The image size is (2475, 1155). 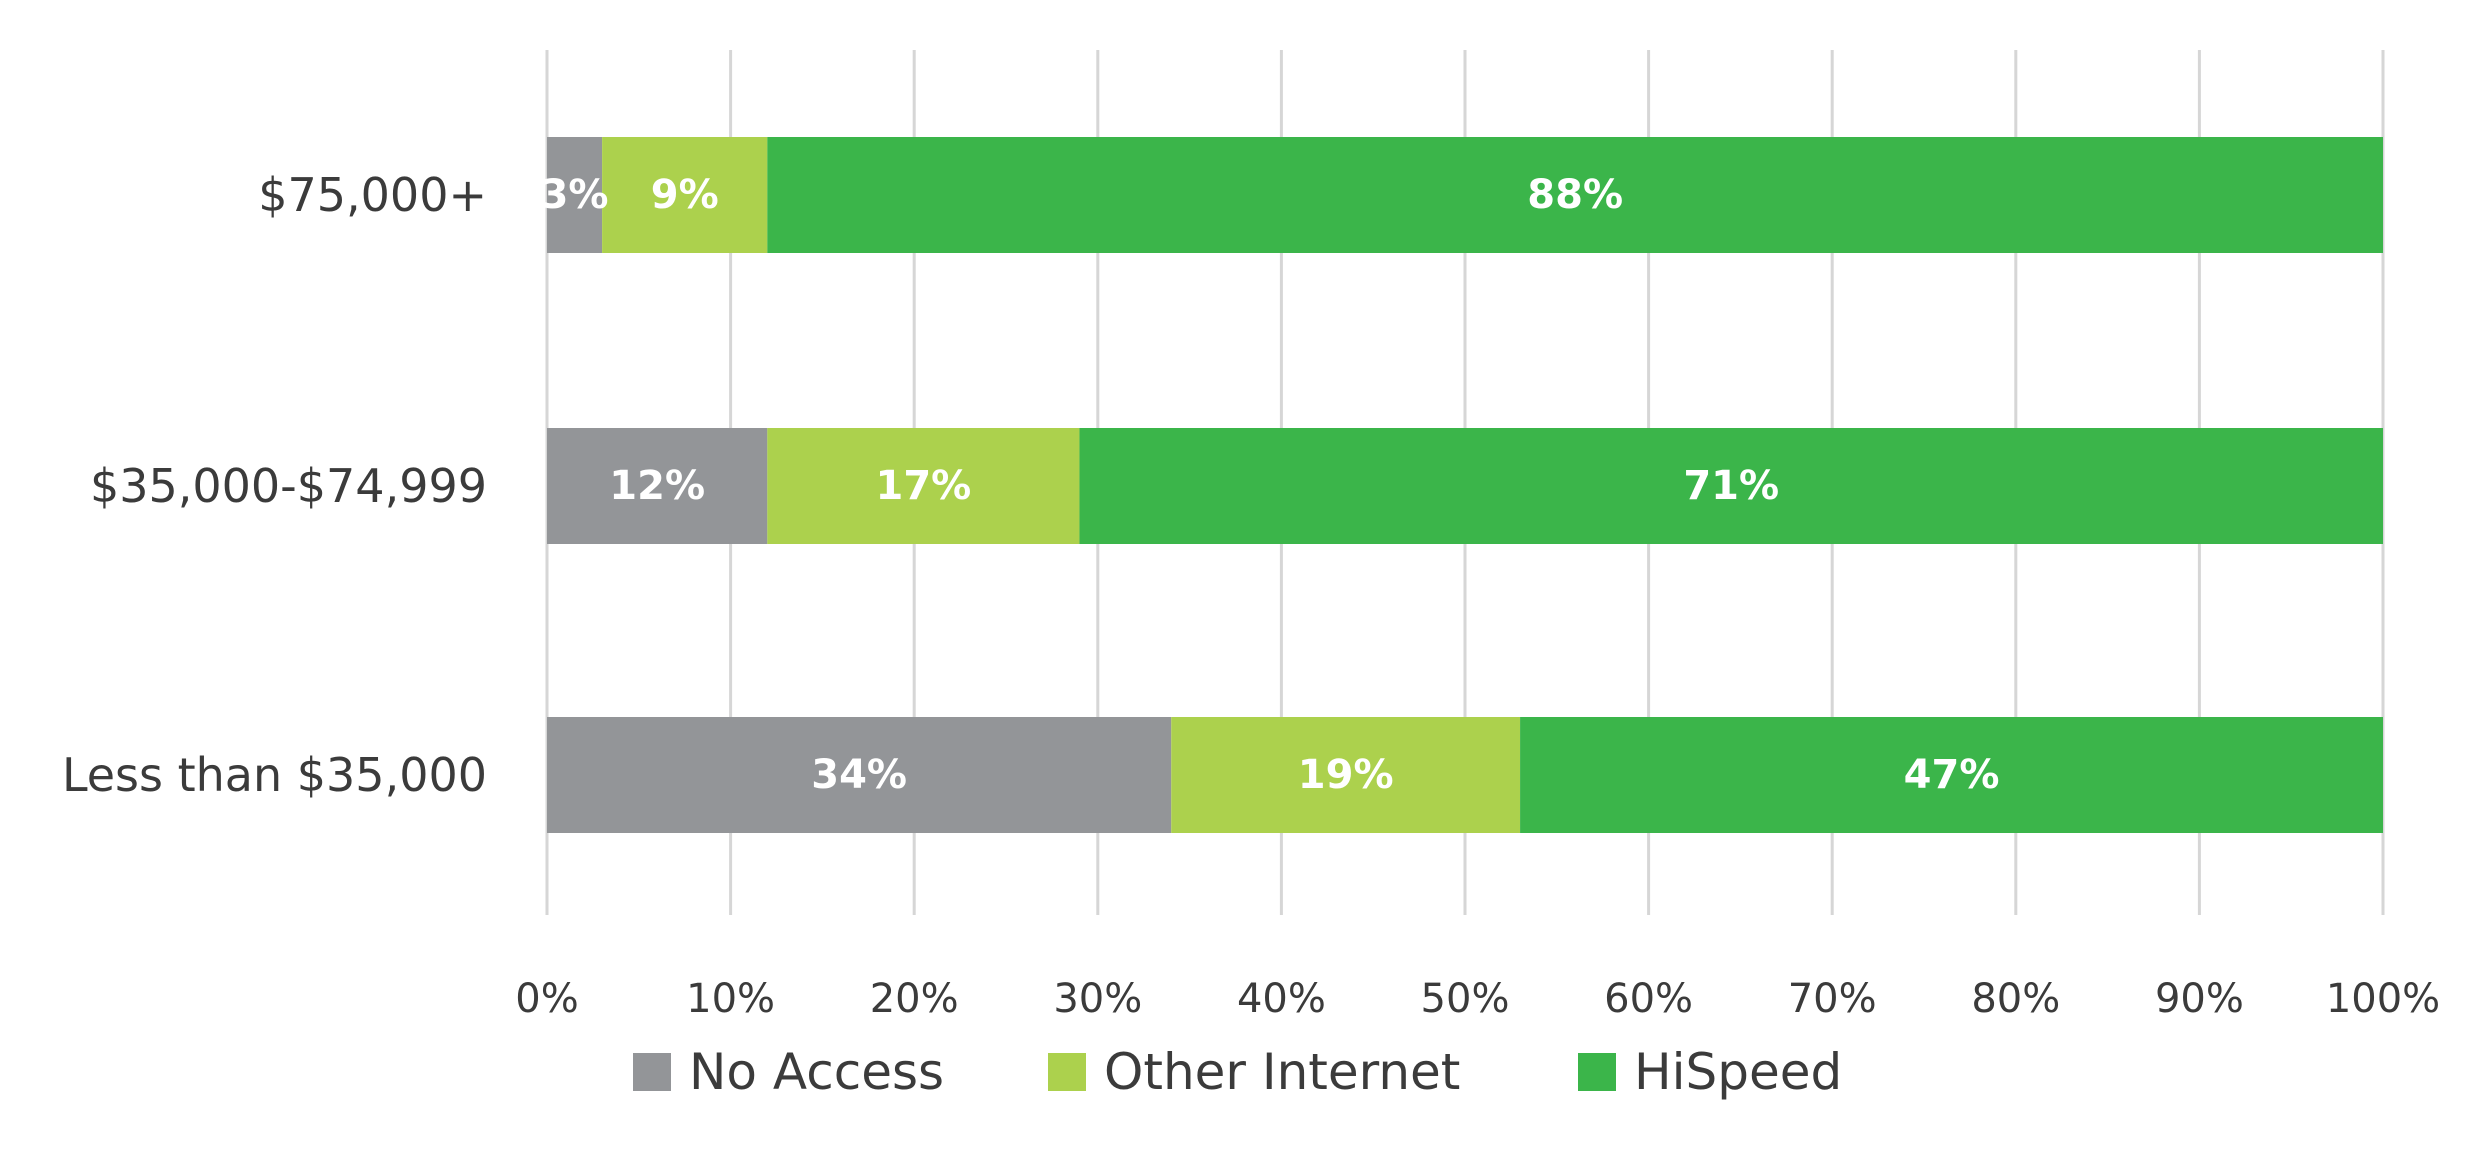 What do you see at coordinates (546, 999) in the screenshot?
I see `x-tick-label-0: 0%` at bounding box center [546, 999].